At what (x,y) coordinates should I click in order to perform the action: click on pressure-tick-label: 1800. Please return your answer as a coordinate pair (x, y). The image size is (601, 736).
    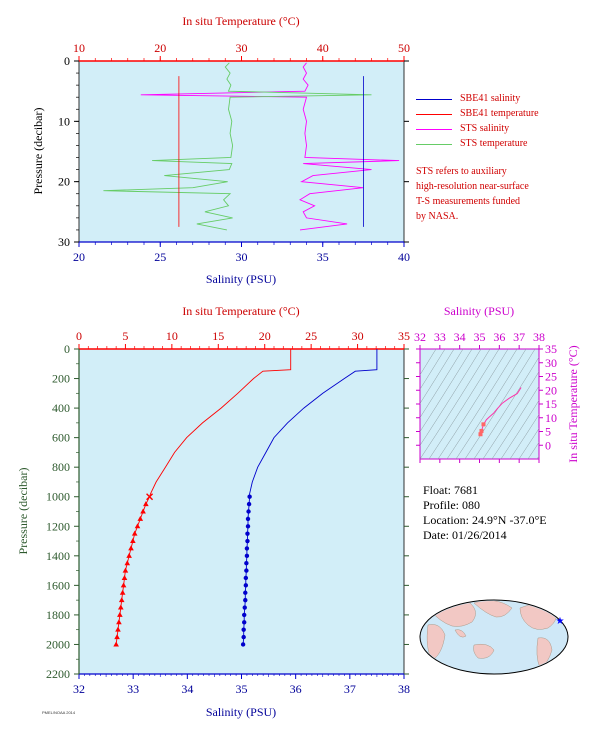
    Looking at the image, I should click on (58, 615).